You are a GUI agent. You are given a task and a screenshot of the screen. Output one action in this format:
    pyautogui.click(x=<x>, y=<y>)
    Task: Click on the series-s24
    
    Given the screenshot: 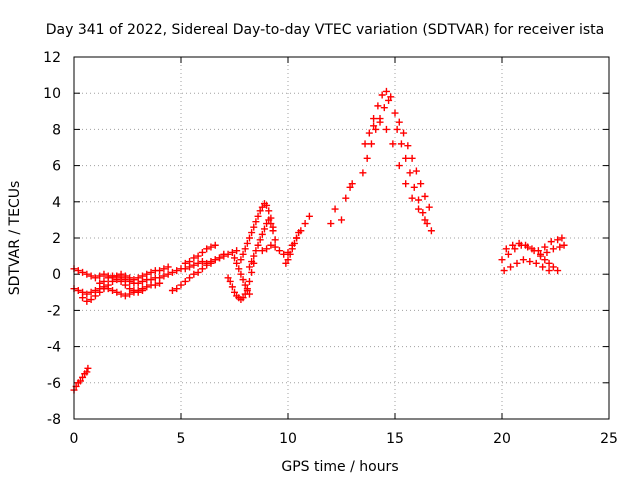 What is the action you would take?
    pyautogui.click(x=549, y=263)
    